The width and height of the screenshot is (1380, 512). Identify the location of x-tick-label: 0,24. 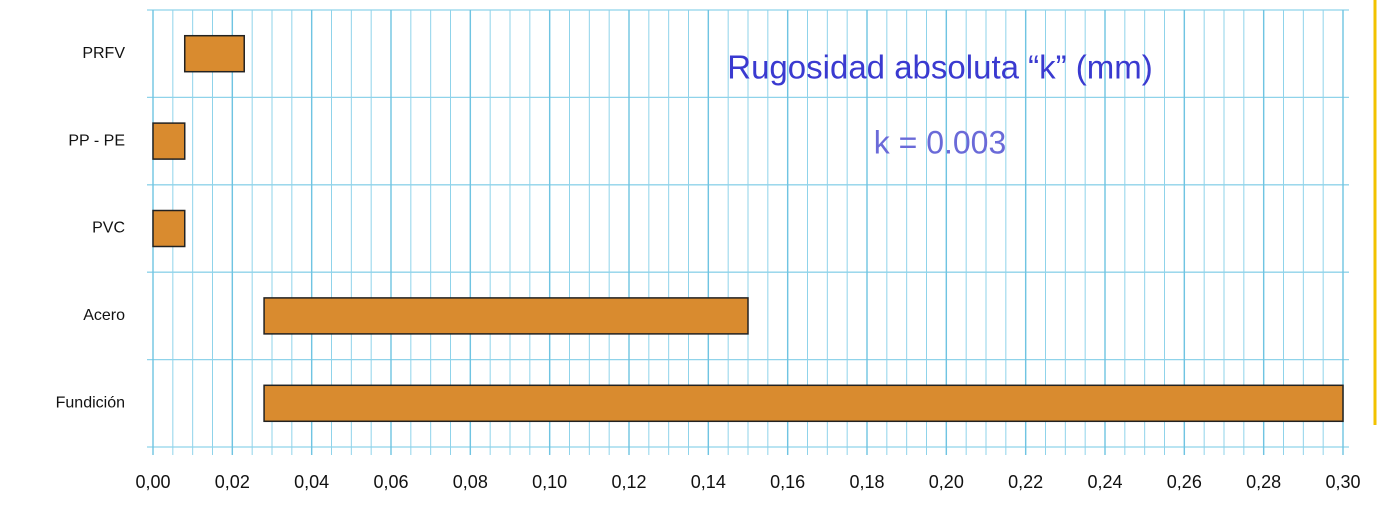
(1104, 482).